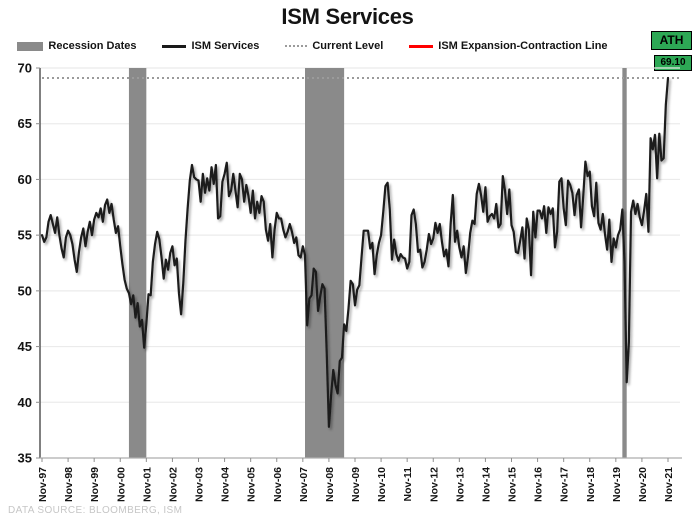  I want to click on legend-label: Recession Dates, so click(92, 46).